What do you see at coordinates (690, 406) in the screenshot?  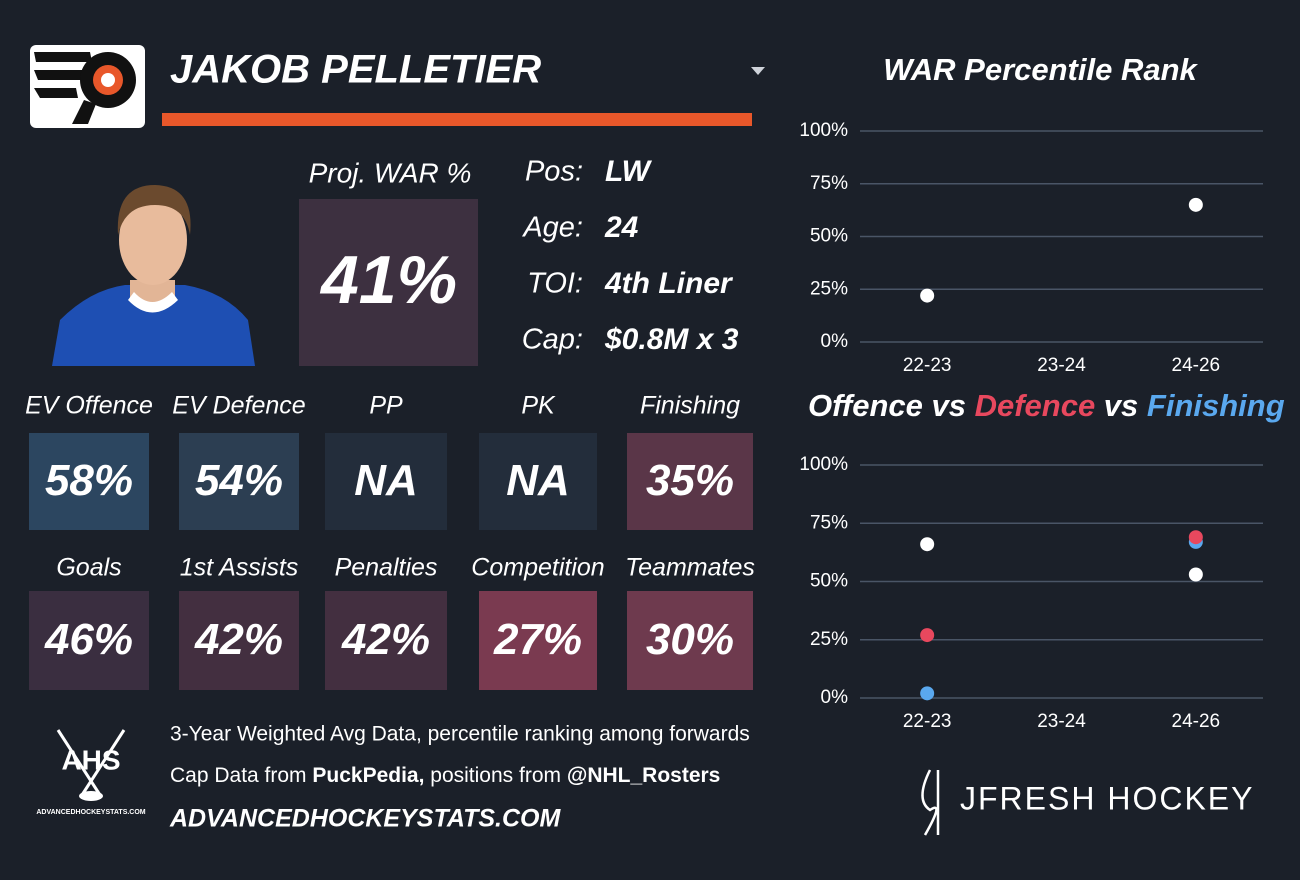 I see `tile-label: Finishing` at bounding box center [690, 406].